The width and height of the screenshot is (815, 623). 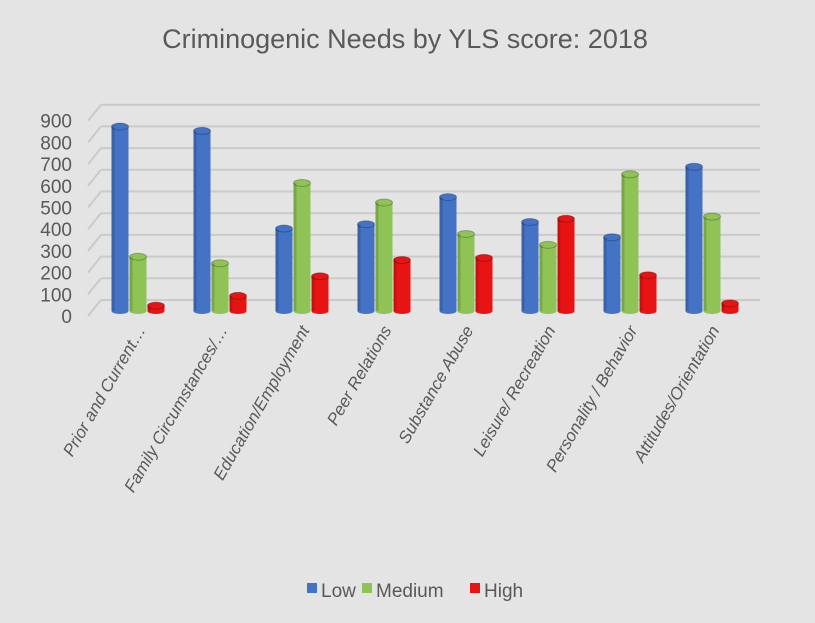 I want to click on x-tick-label: Peer Relations, so click(x=359, y=375).